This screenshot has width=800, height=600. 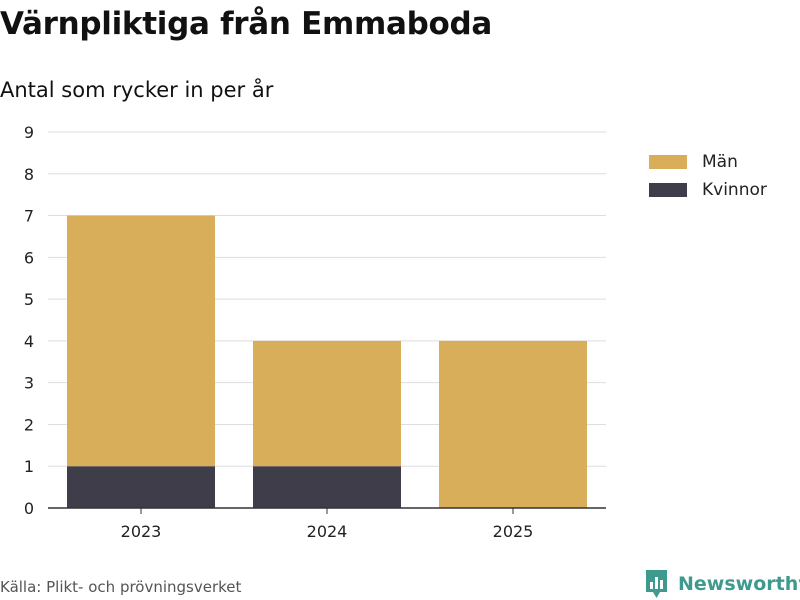 I want to click on source-note: Källa: Plikt- och prövningsverket, so click(x=121, y=587).